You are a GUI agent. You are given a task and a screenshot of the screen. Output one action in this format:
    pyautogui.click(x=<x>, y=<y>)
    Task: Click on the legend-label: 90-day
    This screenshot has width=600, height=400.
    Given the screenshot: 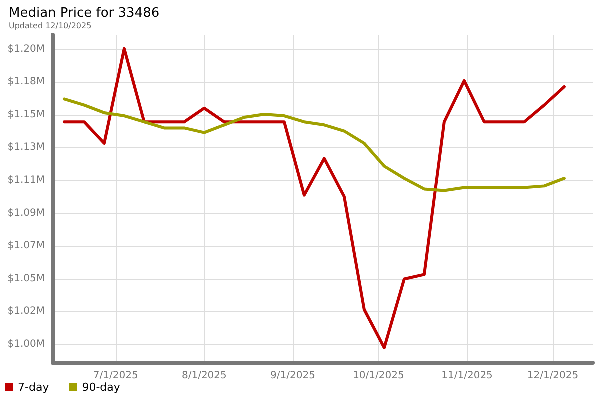 What is the action you would take?
    pyautogui.click(x=101, y=387)
    